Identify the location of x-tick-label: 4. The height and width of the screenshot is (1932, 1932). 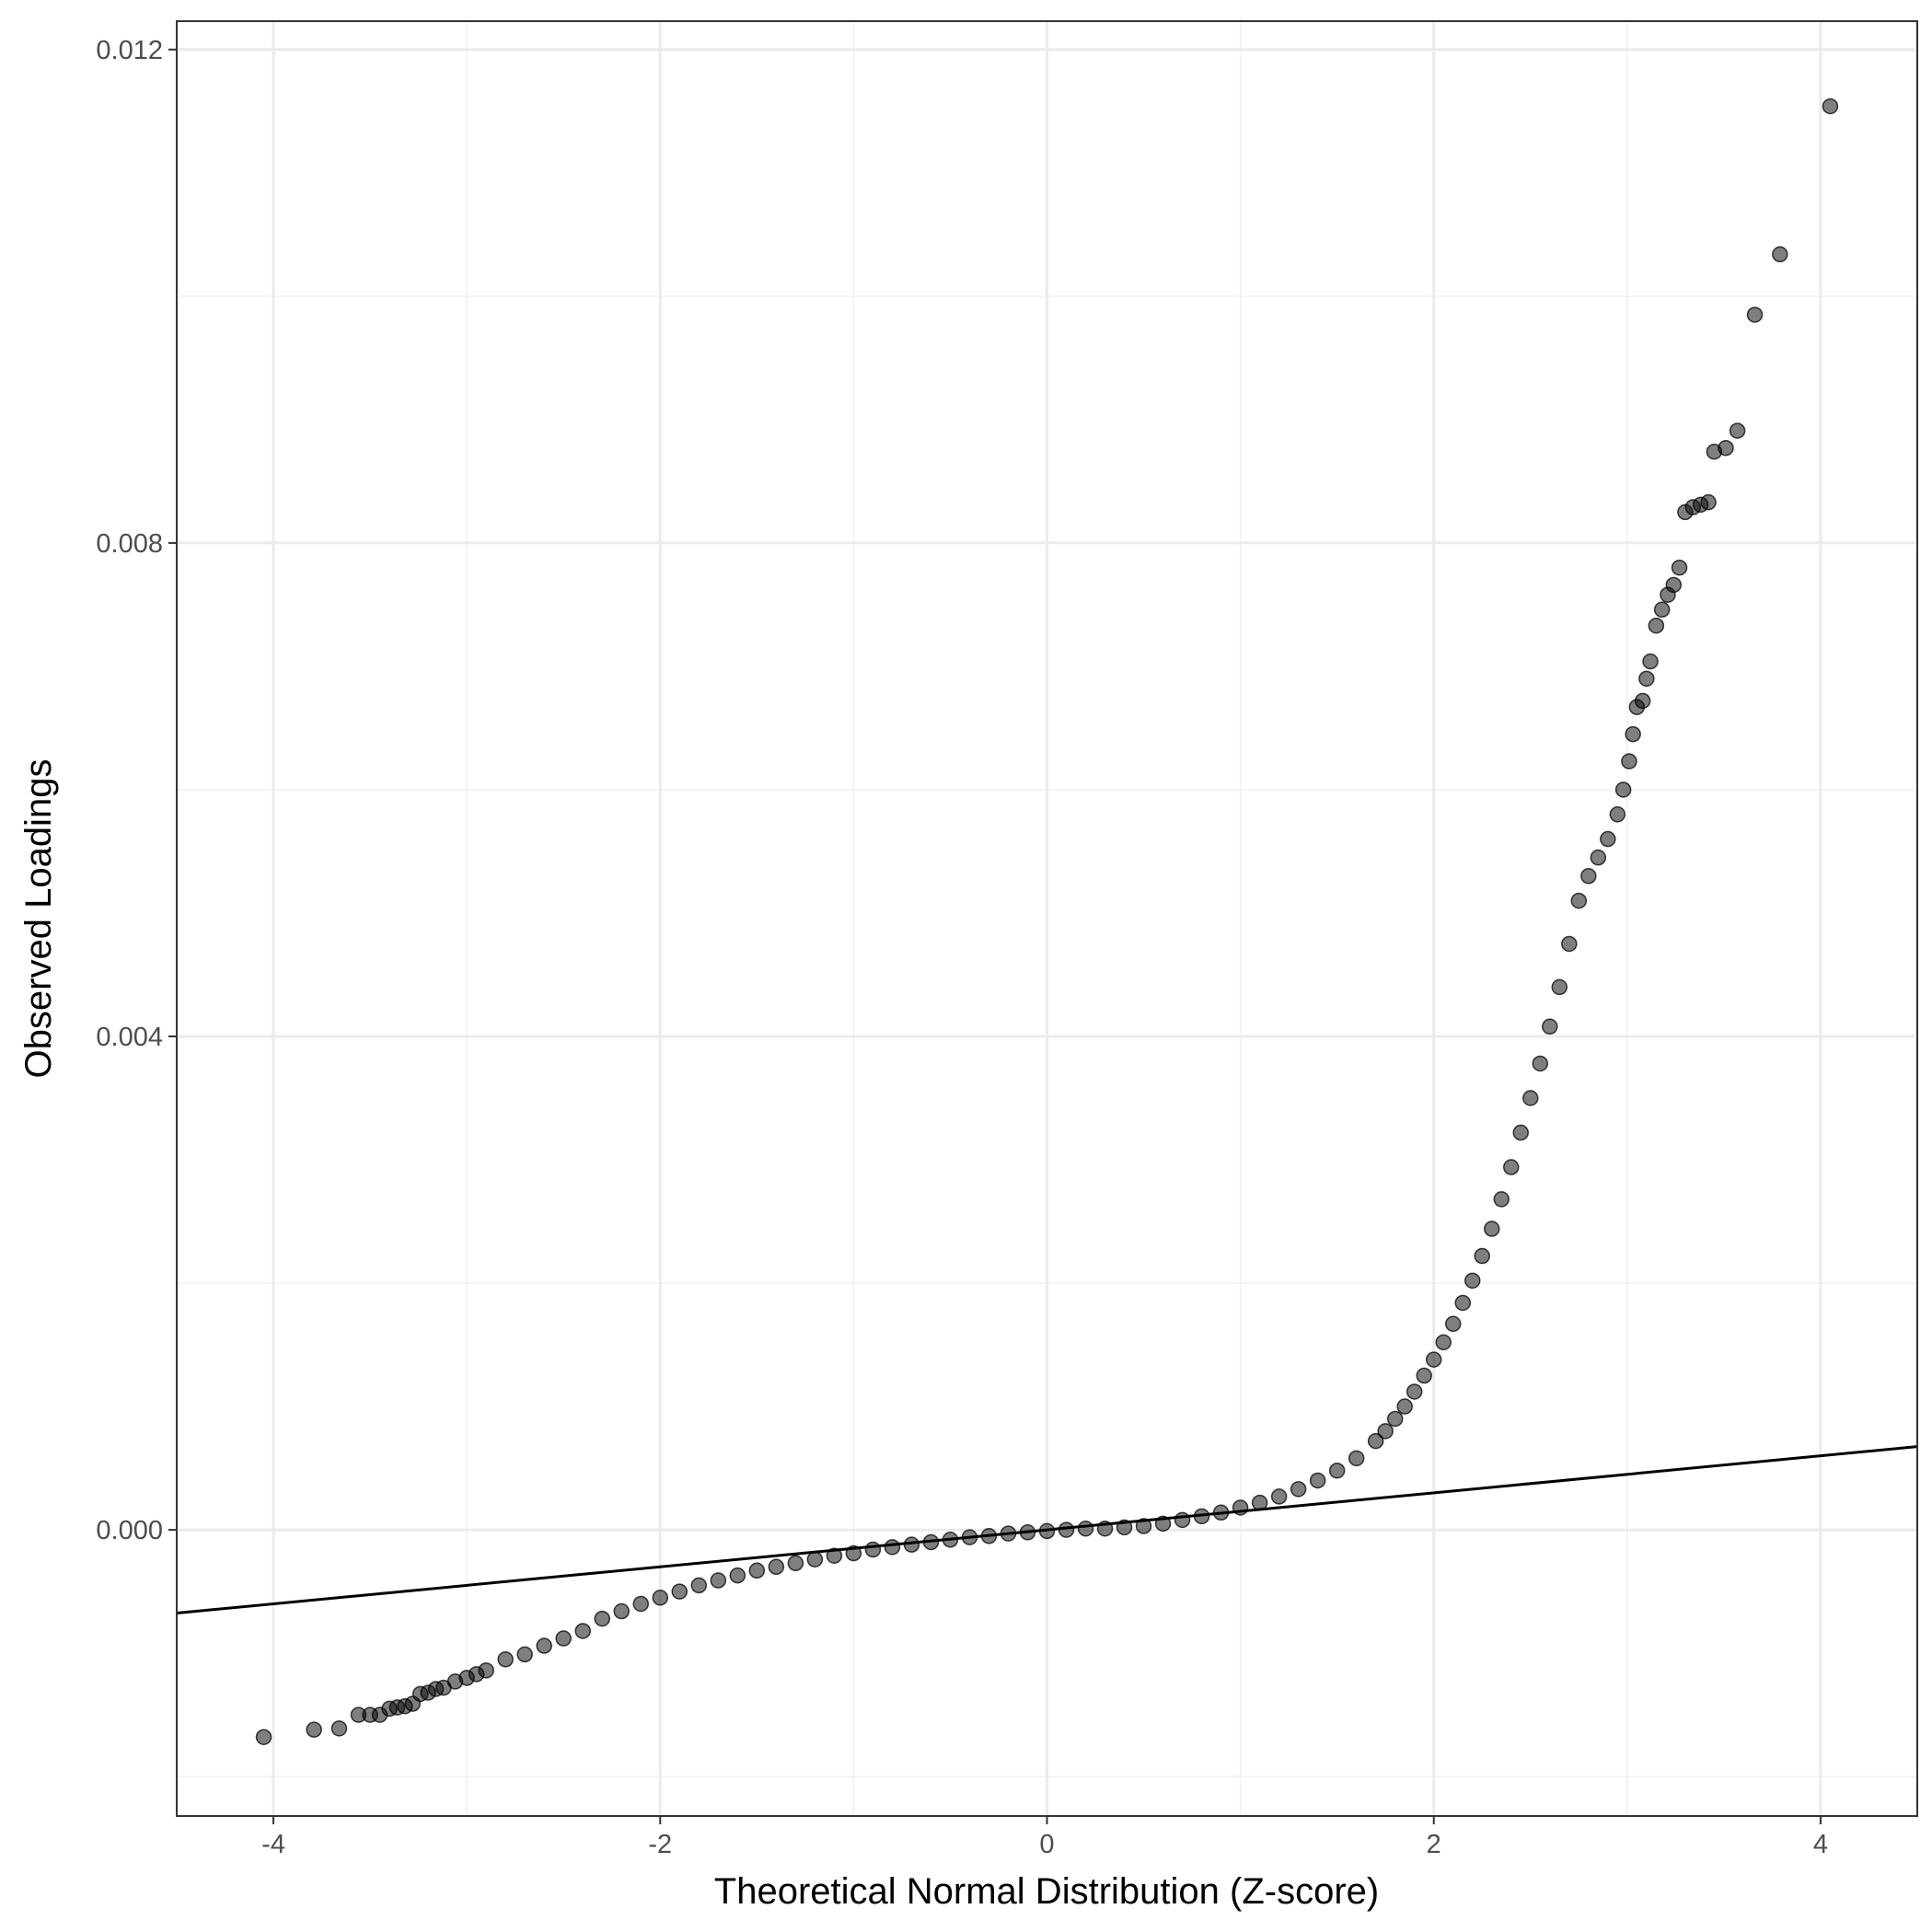
(1821, 1845).